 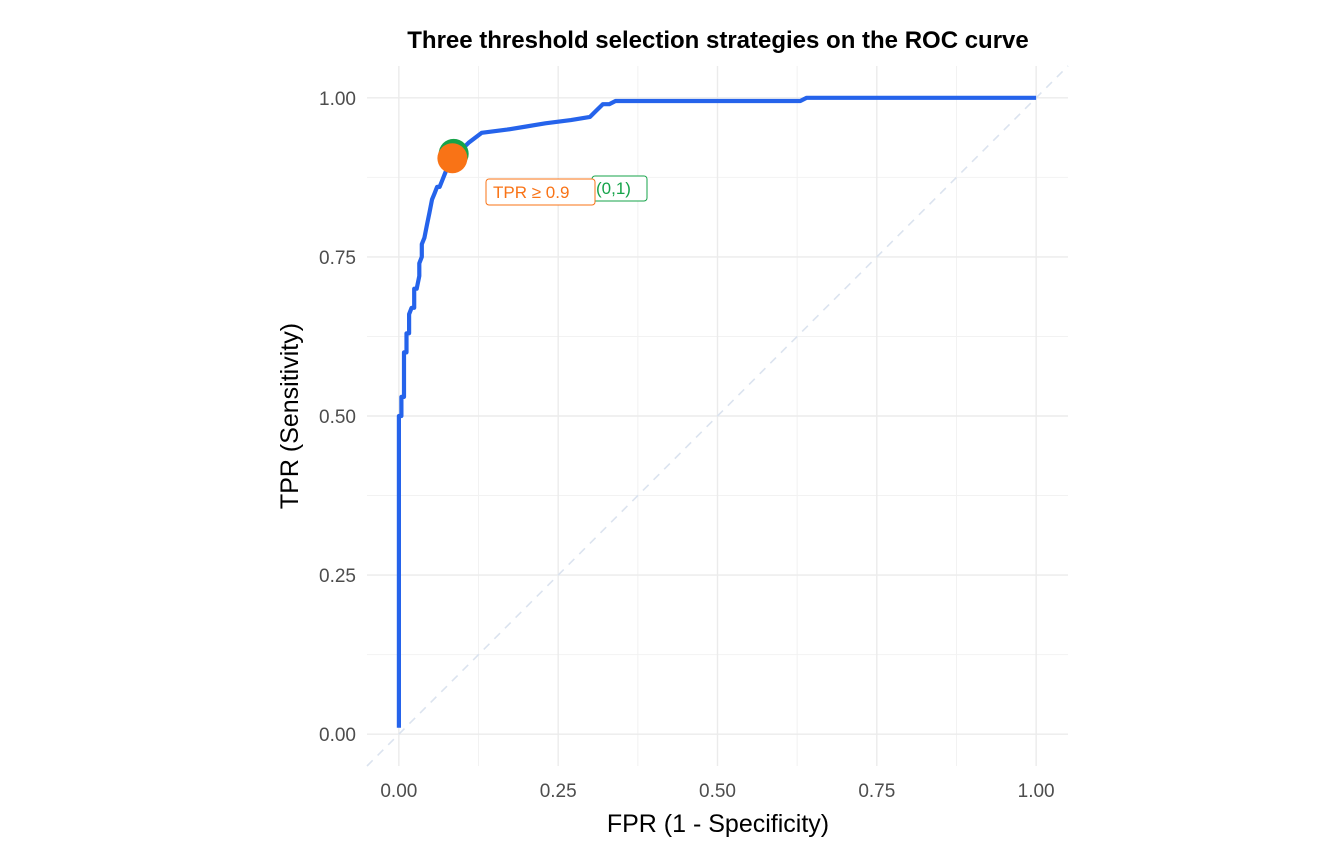 What do you see at coordinates (876, 791) in the screenshot?
I see `x-tick-label: 0.75` at bounding box center [876, 791].